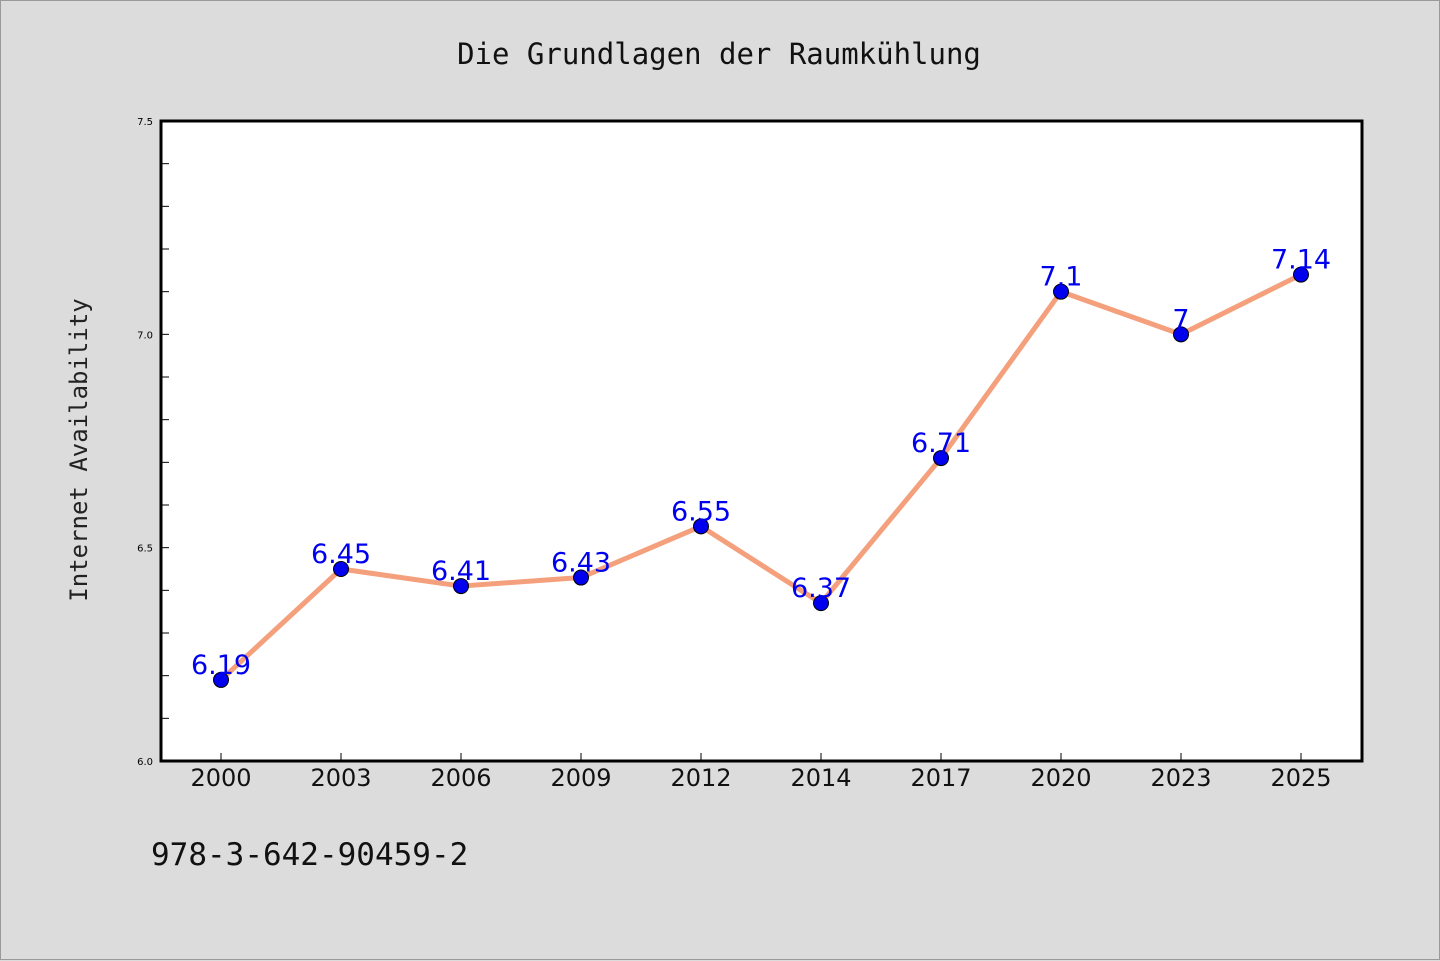 The width and height of the screenshot is (1440, 961). I want to click on y-axis-label: Internet Availability, so click(79, 449).